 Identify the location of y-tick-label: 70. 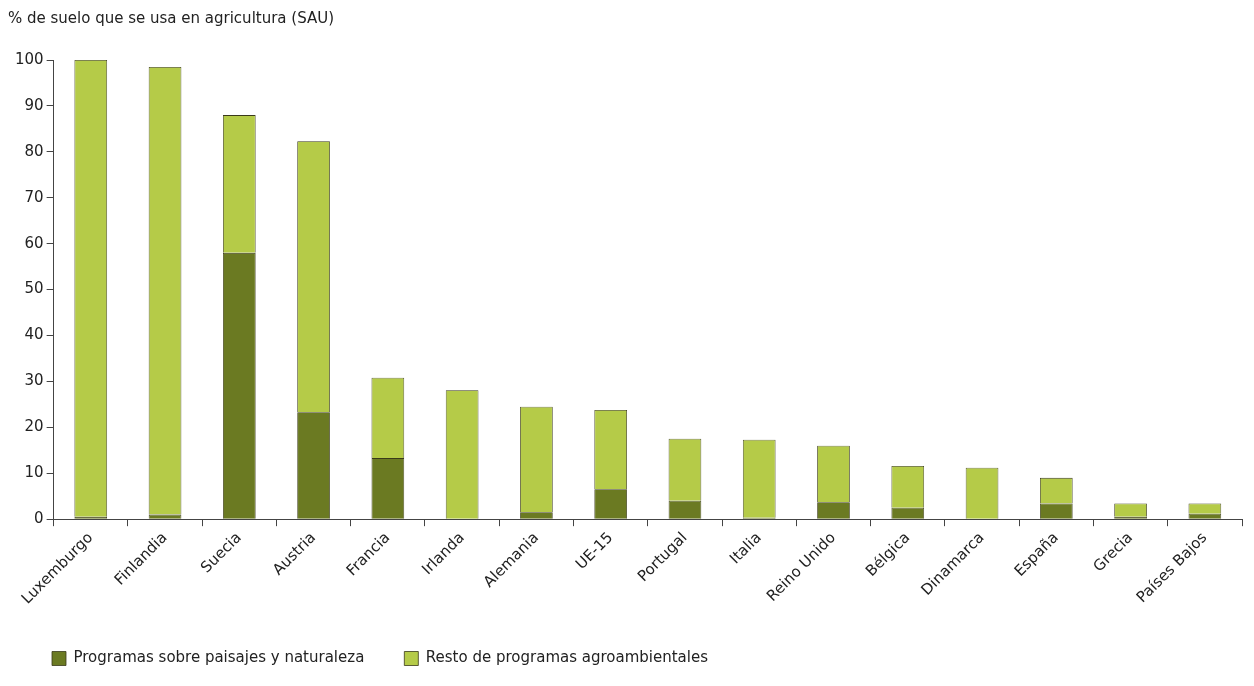
(34, 196).